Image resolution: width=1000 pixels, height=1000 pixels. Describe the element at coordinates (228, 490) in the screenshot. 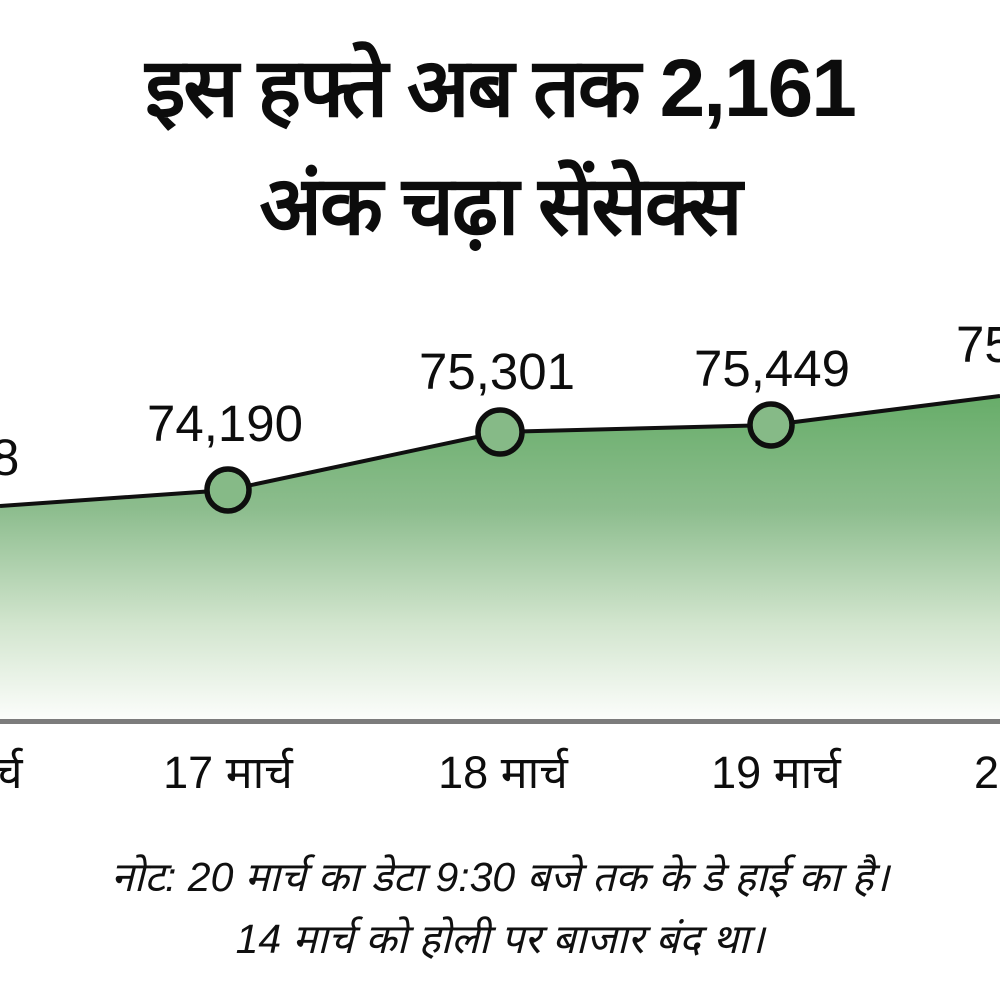

I see `data-point-marker-17-march` at that location.